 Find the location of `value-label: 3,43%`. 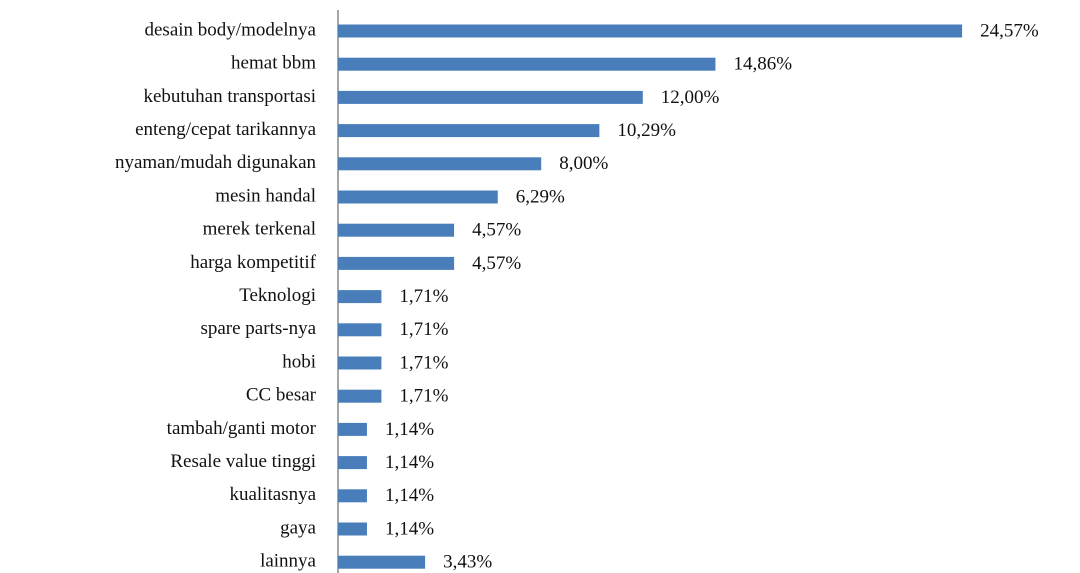

value-label: 3,43% is located at coordinates (467, 562).